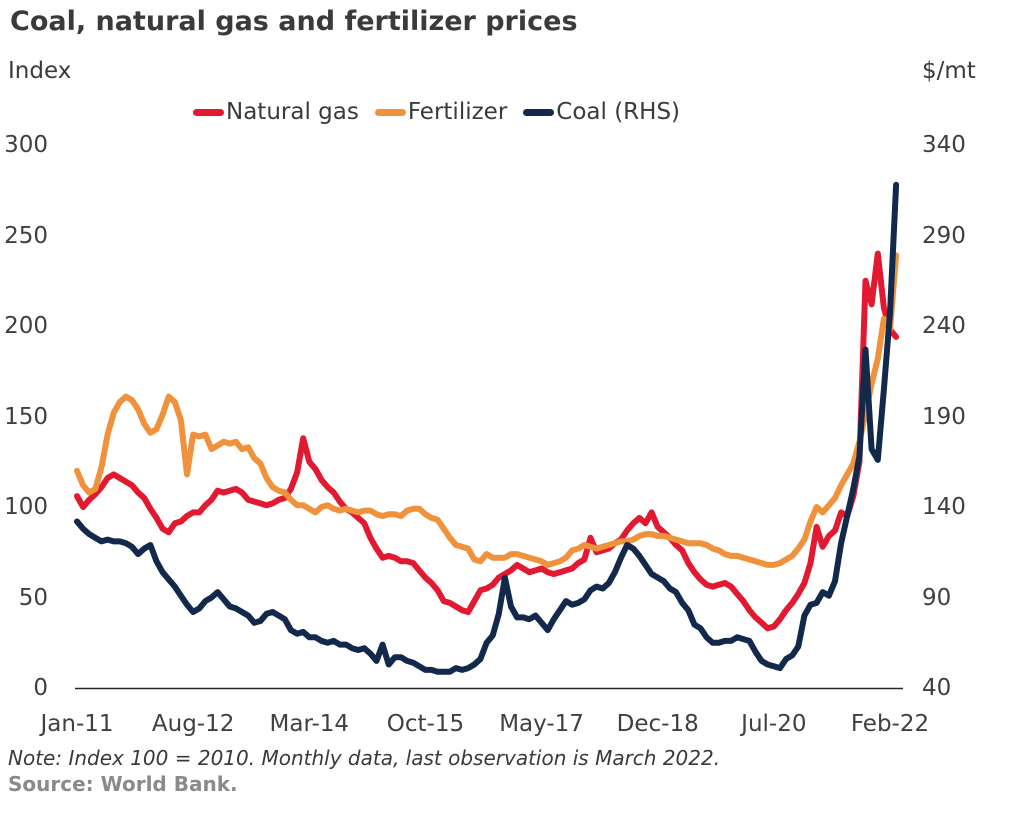 This screenshot has width=1024, height=814. Describe the element at coordinates (193, 724) in the screenshot. I see `x-axis-tick-aug-12: Aug-12` at that location.